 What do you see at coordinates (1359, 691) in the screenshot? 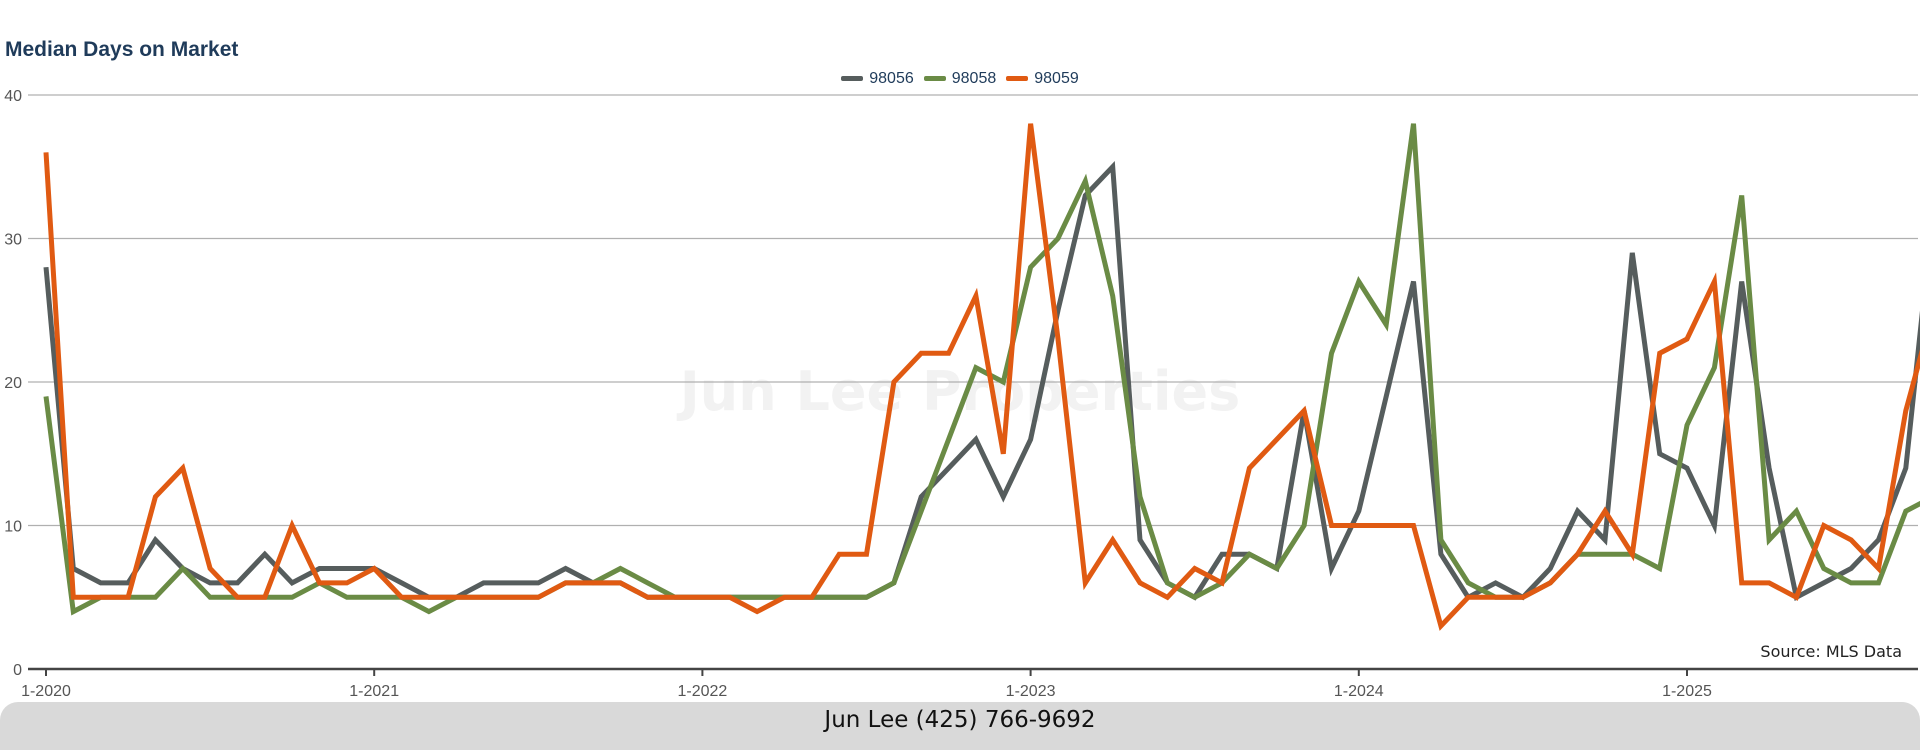
I see `x-tick-label: 1-2024` at bounding box center [1359, 691].